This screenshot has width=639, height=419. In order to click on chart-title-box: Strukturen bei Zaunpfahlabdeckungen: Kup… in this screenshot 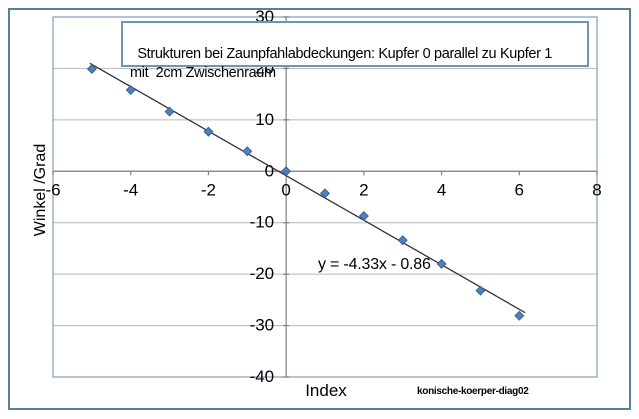, I will do `click(355, 51)`.